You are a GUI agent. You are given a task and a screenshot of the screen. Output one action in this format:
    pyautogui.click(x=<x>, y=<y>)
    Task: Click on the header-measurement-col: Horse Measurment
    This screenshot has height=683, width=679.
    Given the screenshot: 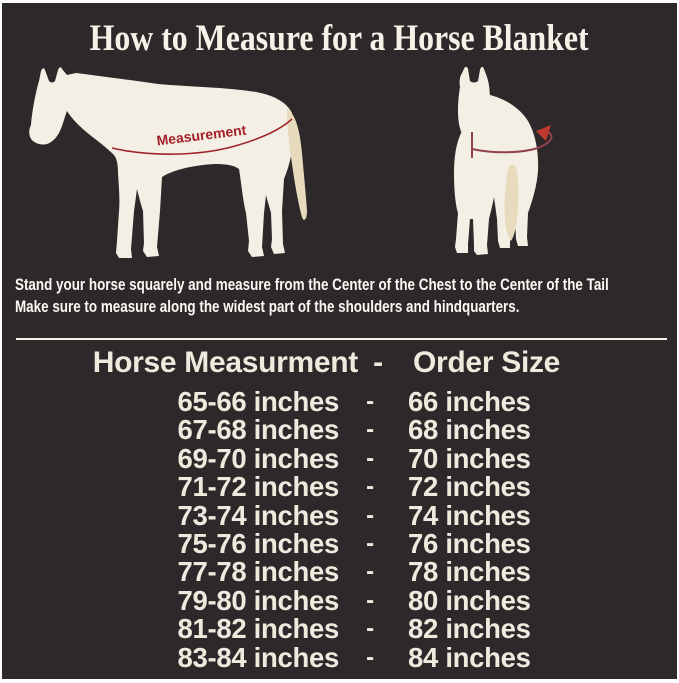 What is the action you would take?
    pyautogui.click(x=225, y=362)
    